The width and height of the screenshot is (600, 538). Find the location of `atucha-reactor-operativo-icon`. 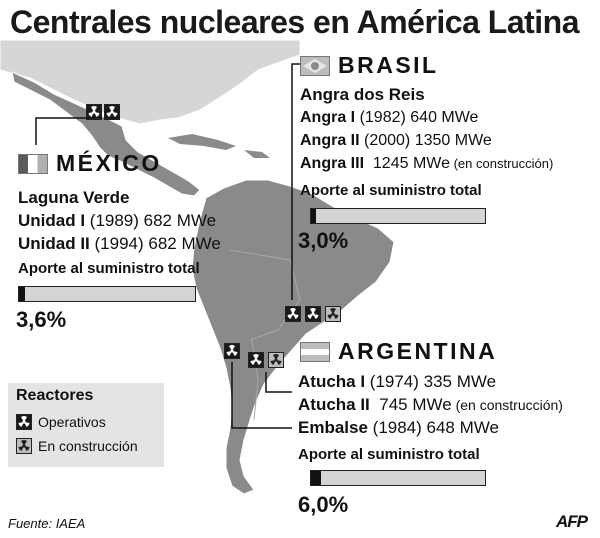

atucha-reactor-operativo-icon is located at coordinates (256, 360).